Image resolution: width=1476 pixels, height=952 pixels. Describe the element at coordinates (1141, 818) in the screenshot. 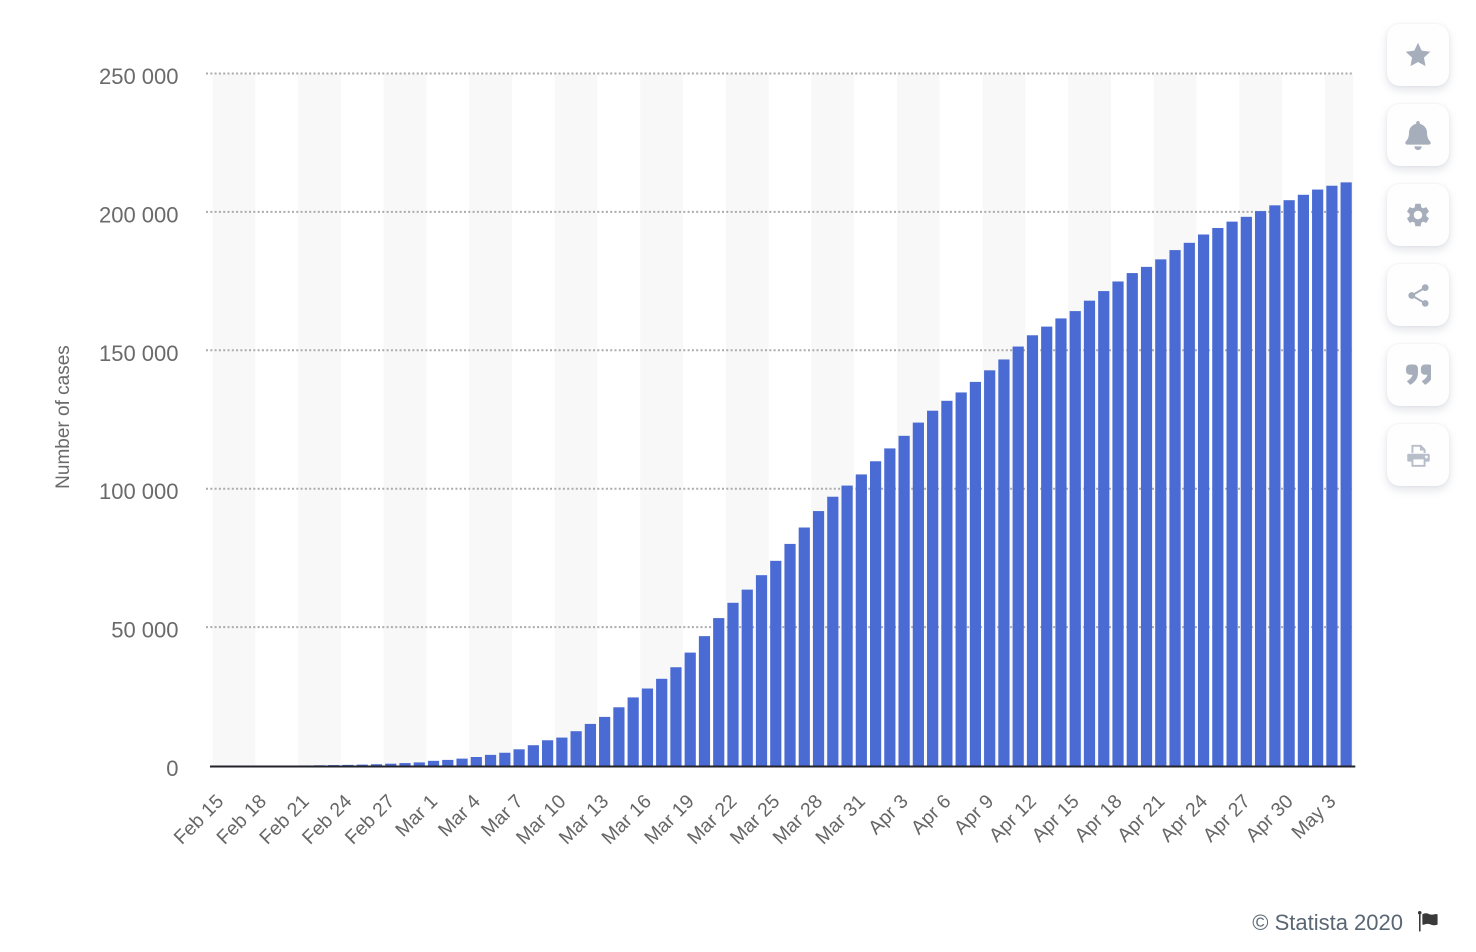

I see `svg-text: Apr 21` at that location.